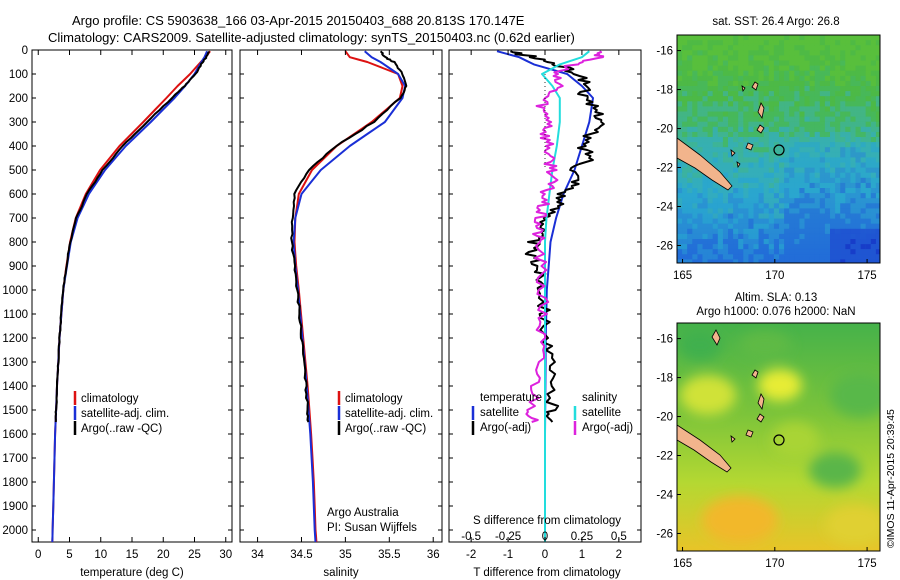 The width and height of the screenshot is (900, 580). What do you see at coordinates (779, 150) in the screenshot?
I see `sst-argo-marker` at bounding box center [779, 150].